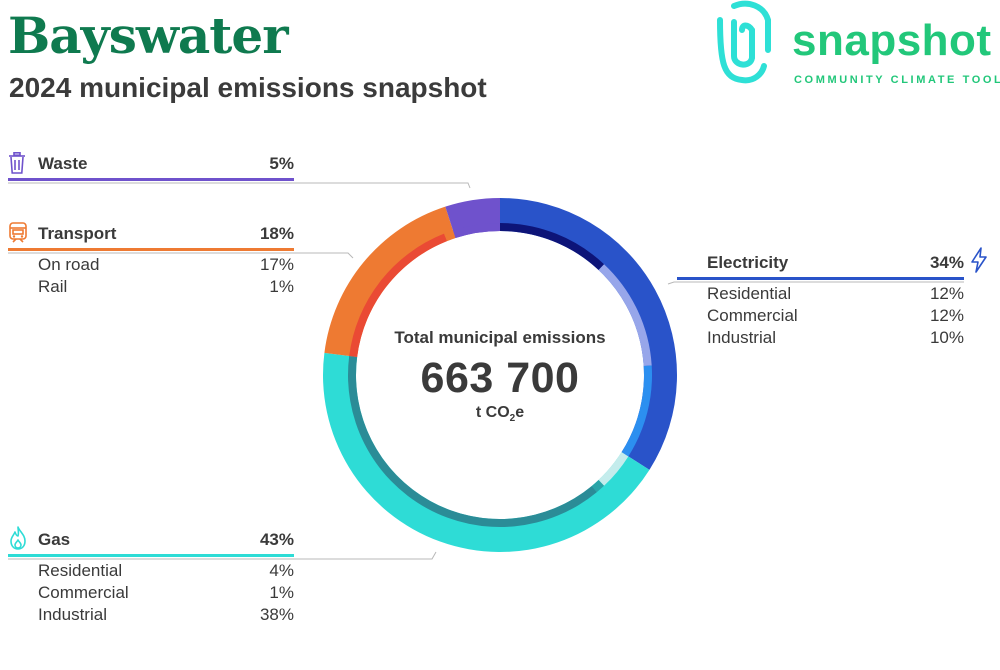 This screenshot has width=1000, height=670. I want to click on category-name: Gas, so click(54, 539).